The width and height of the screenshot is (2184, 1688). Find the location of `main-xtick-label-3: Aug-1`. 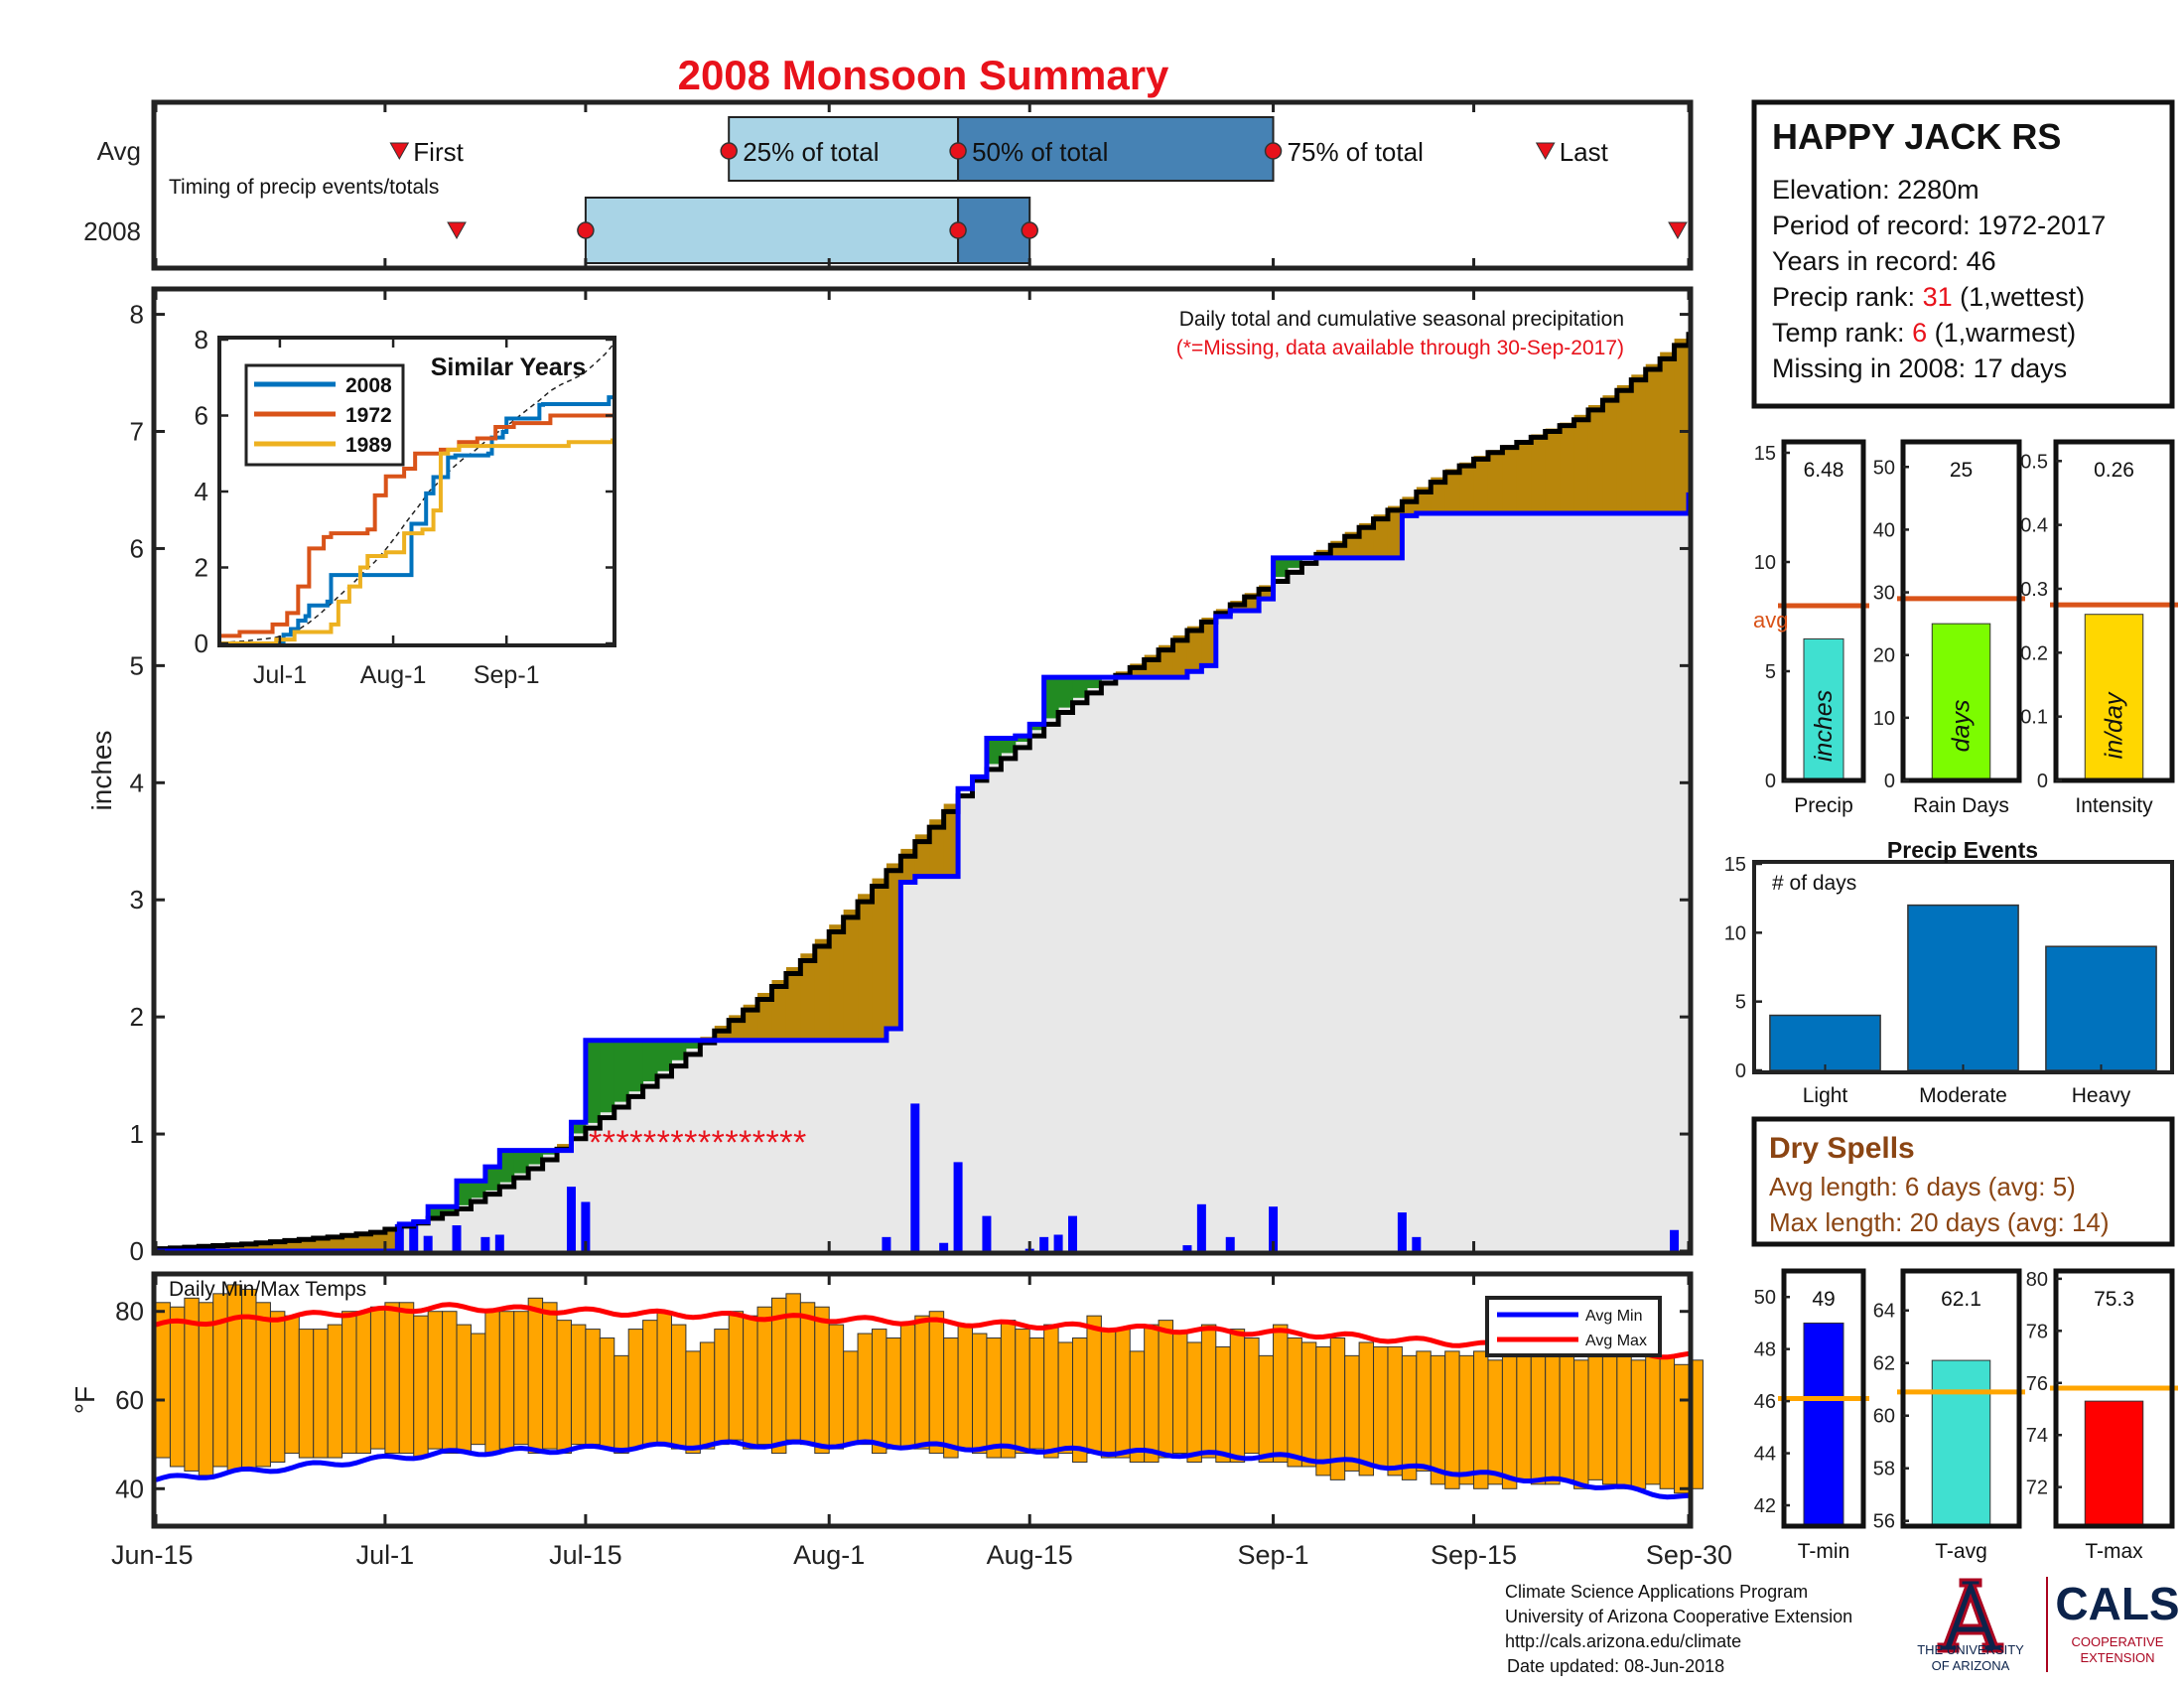

main-xtick-label-3: Aug-1 is located at coordinates (829, 1555).